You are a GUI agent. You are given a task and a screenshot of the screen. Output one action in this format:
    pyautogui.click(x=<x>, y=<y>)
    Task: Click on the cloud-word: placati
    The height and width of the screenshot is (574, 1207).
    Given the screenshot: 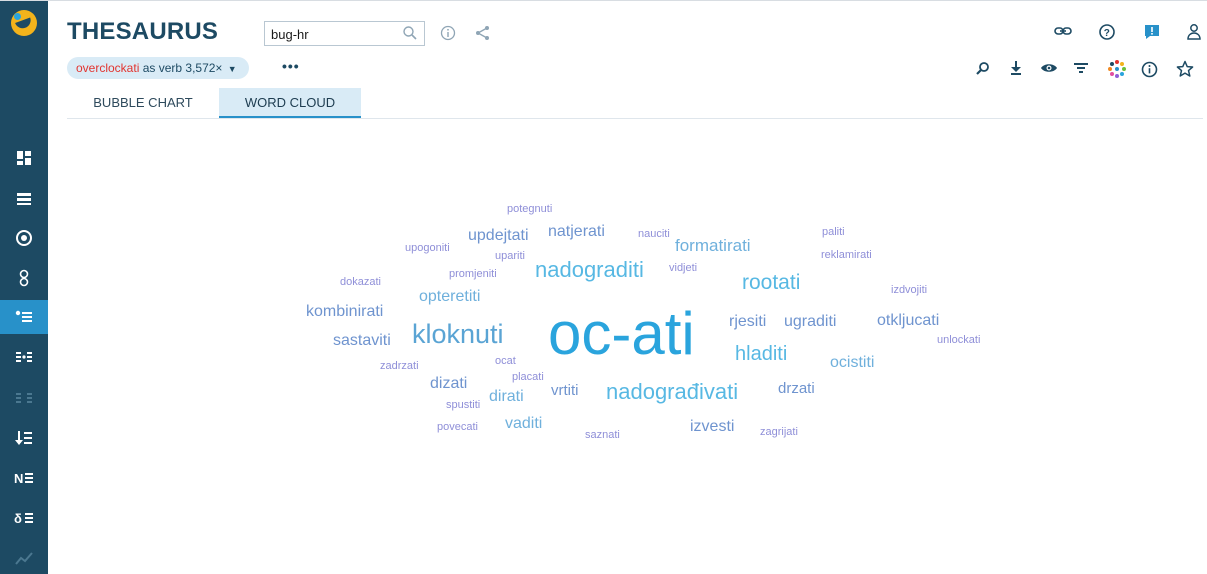 What is the action you would take?
    pyautogui.click(x=528, y=377)
    